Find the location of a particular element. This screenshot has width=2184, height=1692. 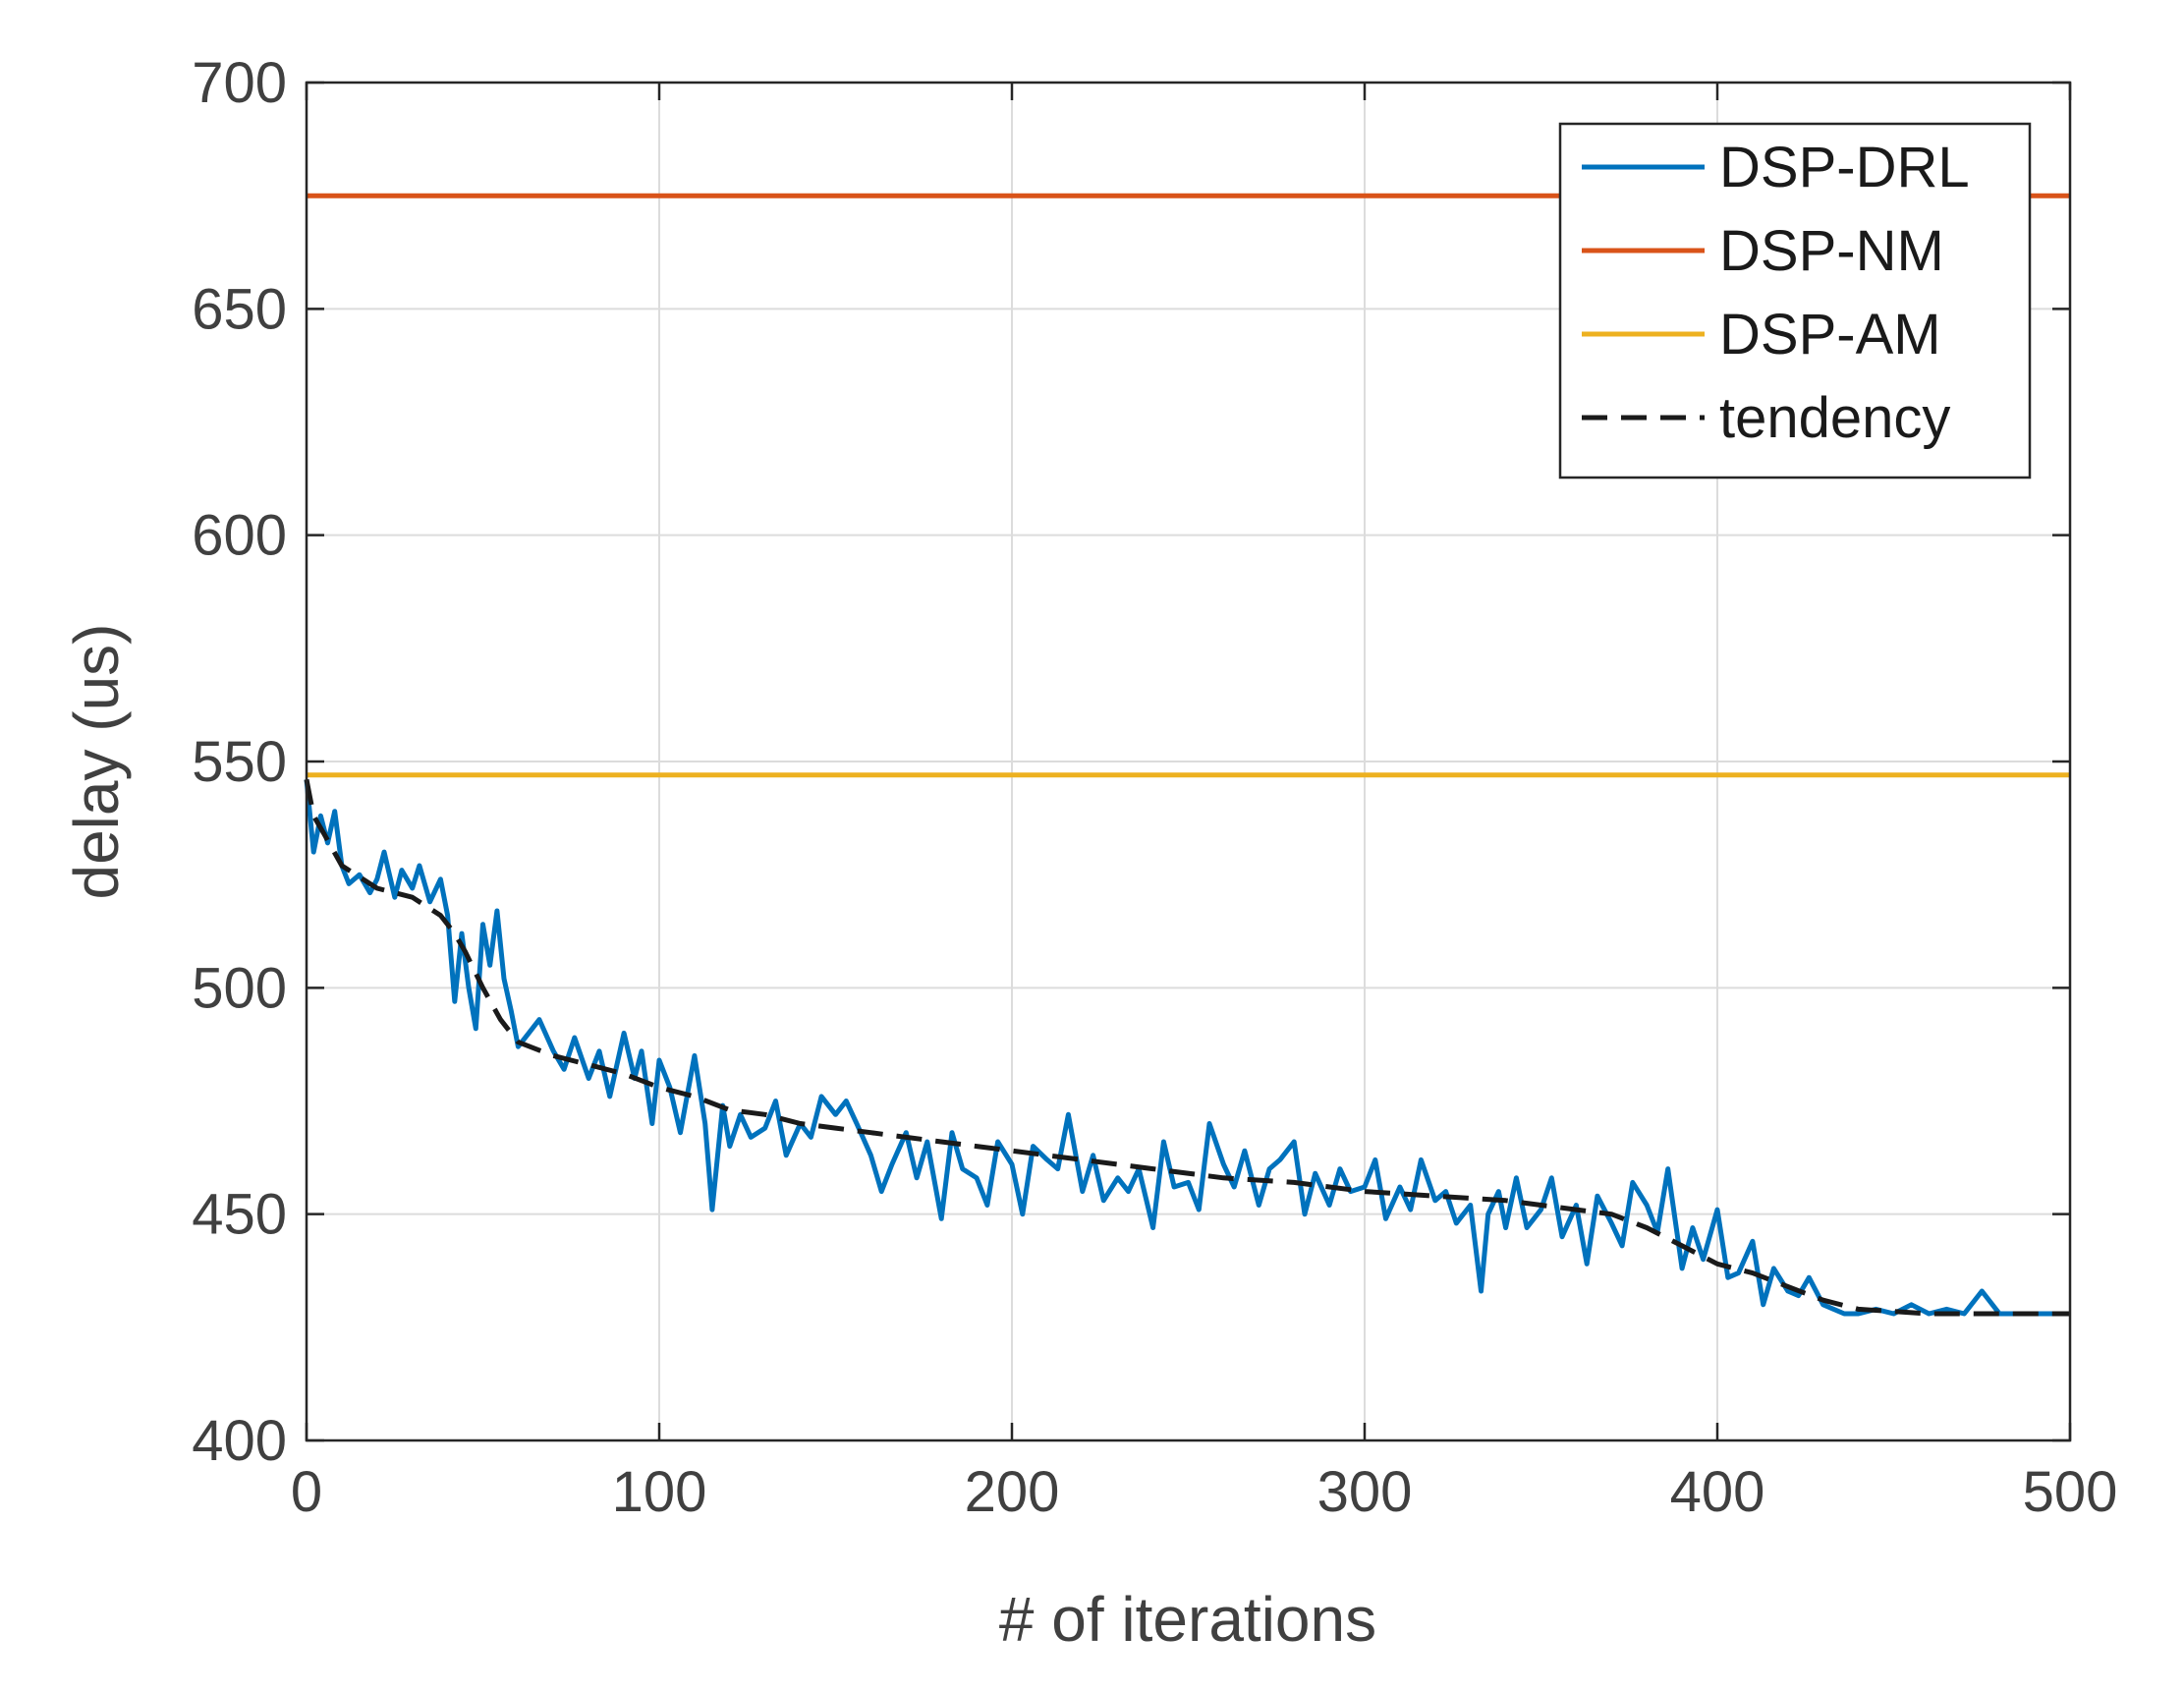

y-tick-label: 700 is located at coordinates (239, 83).